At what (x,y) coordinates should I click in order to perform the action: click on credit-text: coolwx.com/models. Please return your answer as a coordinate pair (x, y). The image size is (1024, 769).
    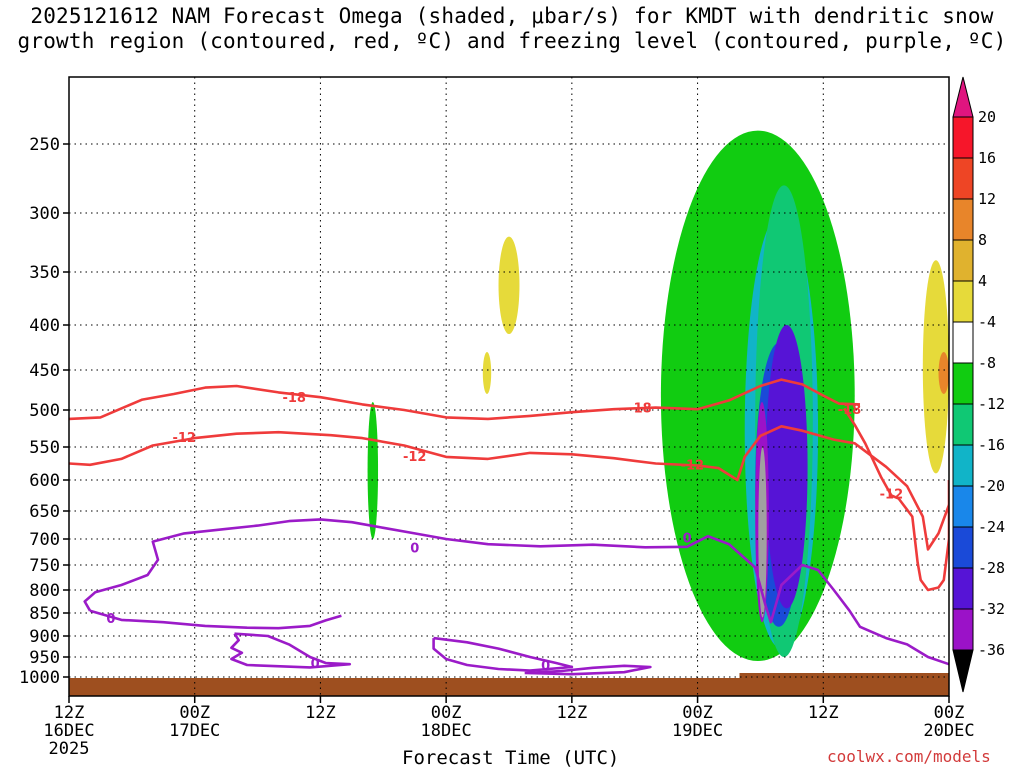
    Looking at the image, I should click on (909, 756).